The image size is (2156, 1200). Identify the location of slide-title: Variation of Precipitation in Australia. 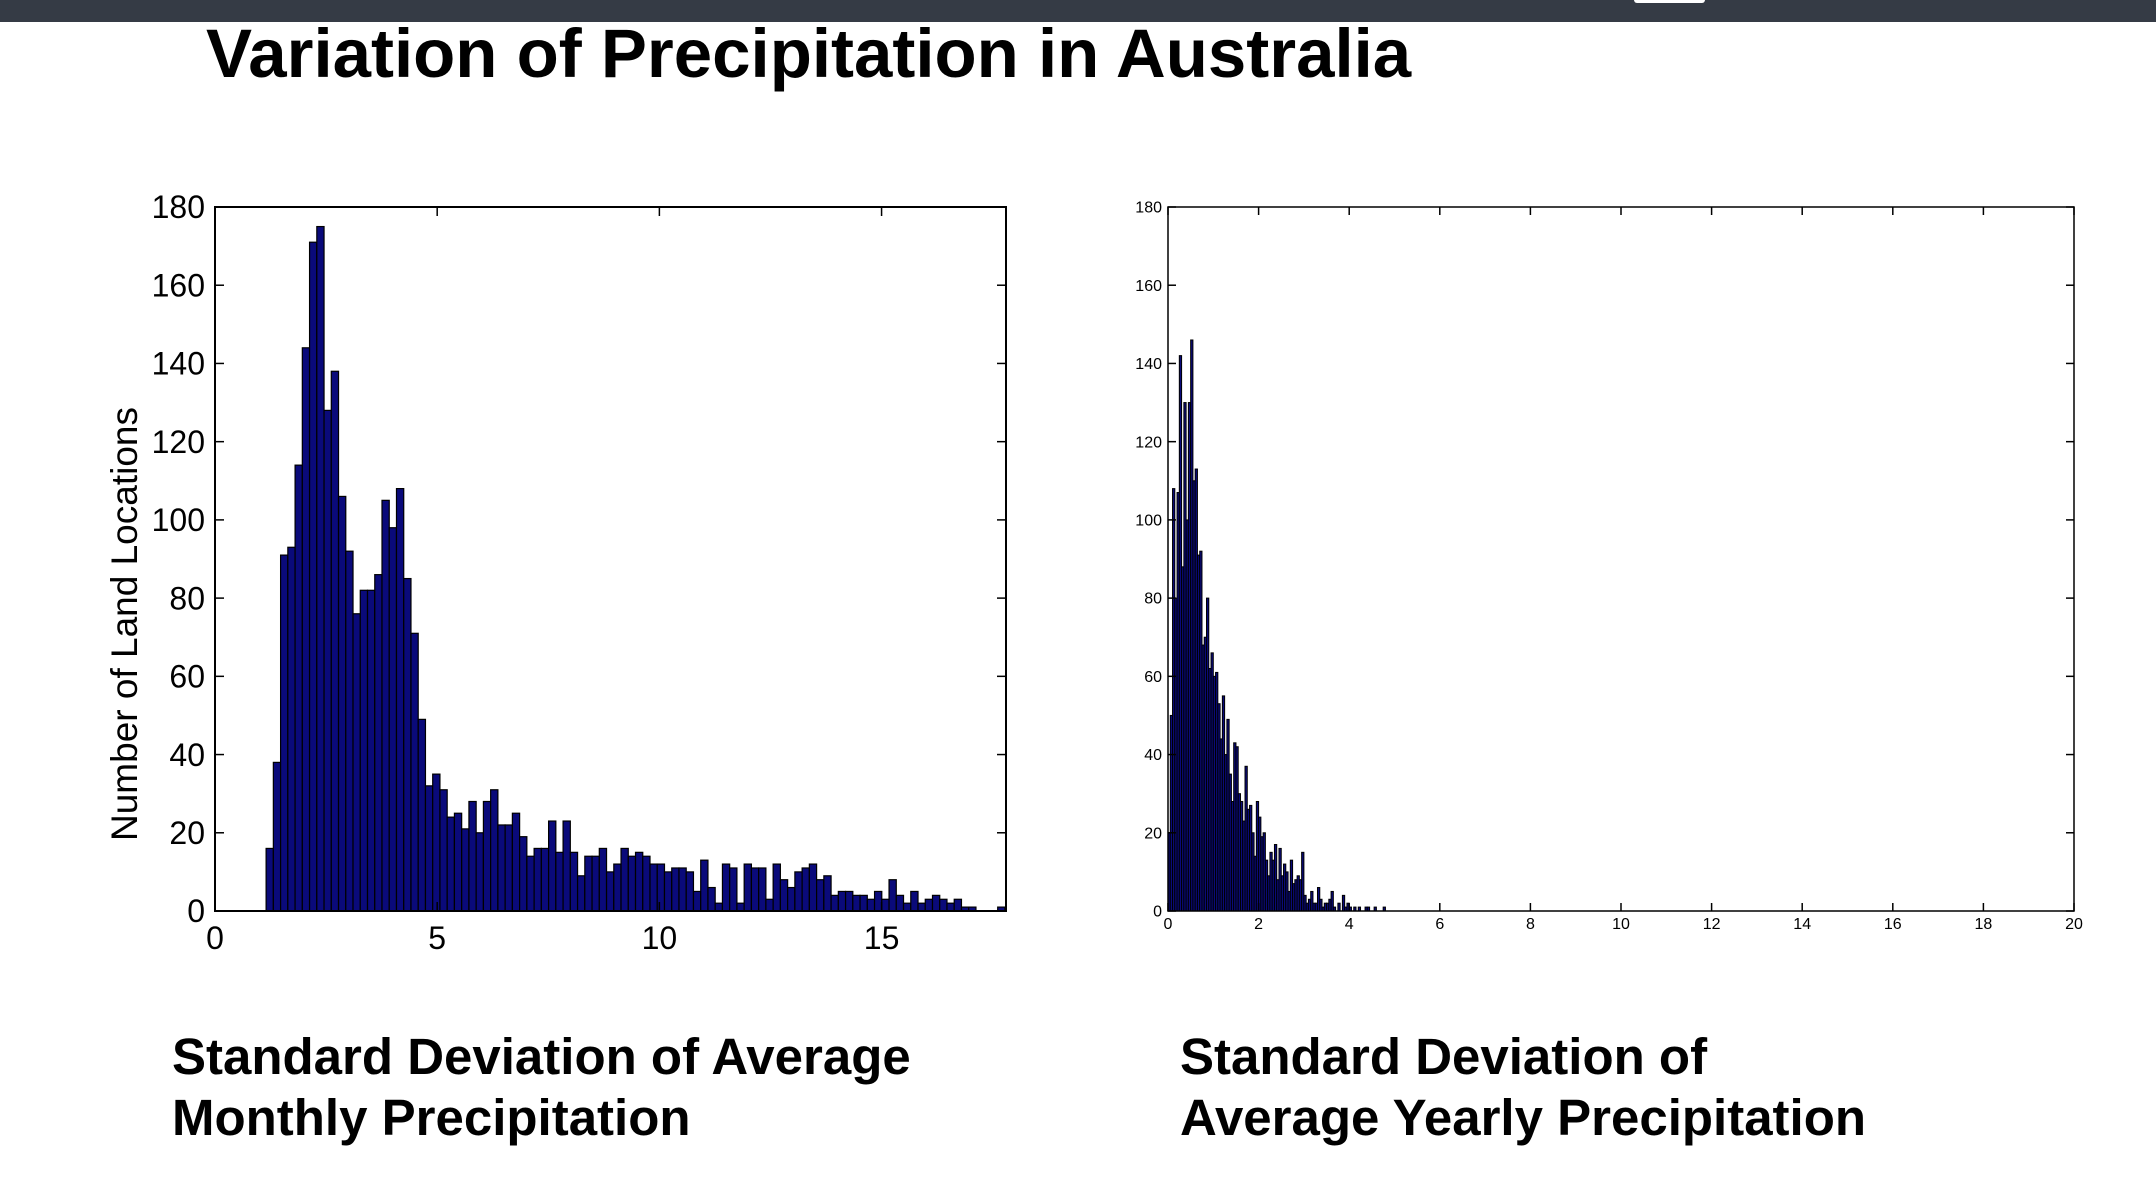
(809, 53).